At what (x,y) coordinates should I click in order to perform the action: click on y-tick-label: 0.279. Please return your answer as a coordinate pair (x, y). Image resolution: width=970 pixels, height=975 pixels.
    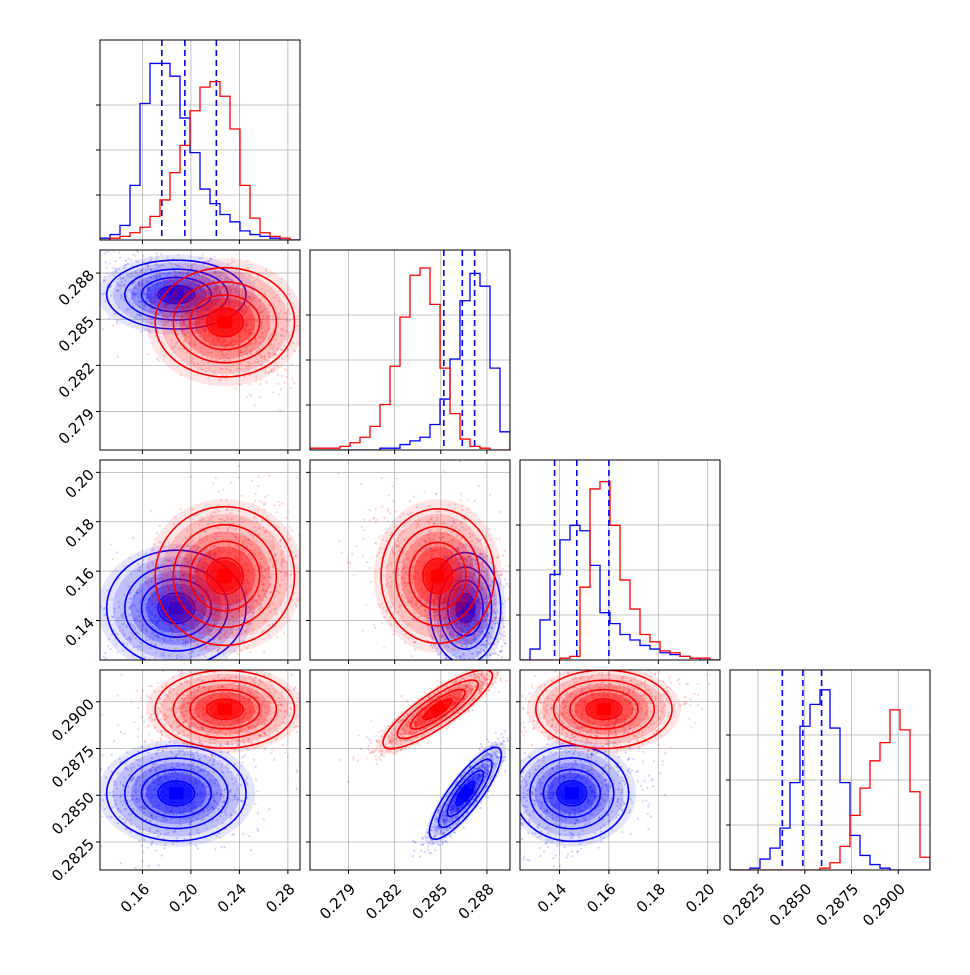
    Looking at the image, I should click on (76, 426).